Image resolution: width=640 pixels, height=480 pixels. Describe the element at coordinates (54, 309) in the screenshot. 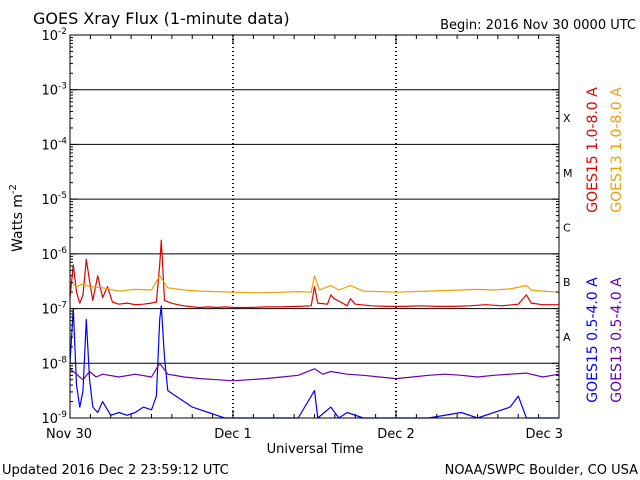

I see `y-tick-label: 10⁻⁷` at that location.